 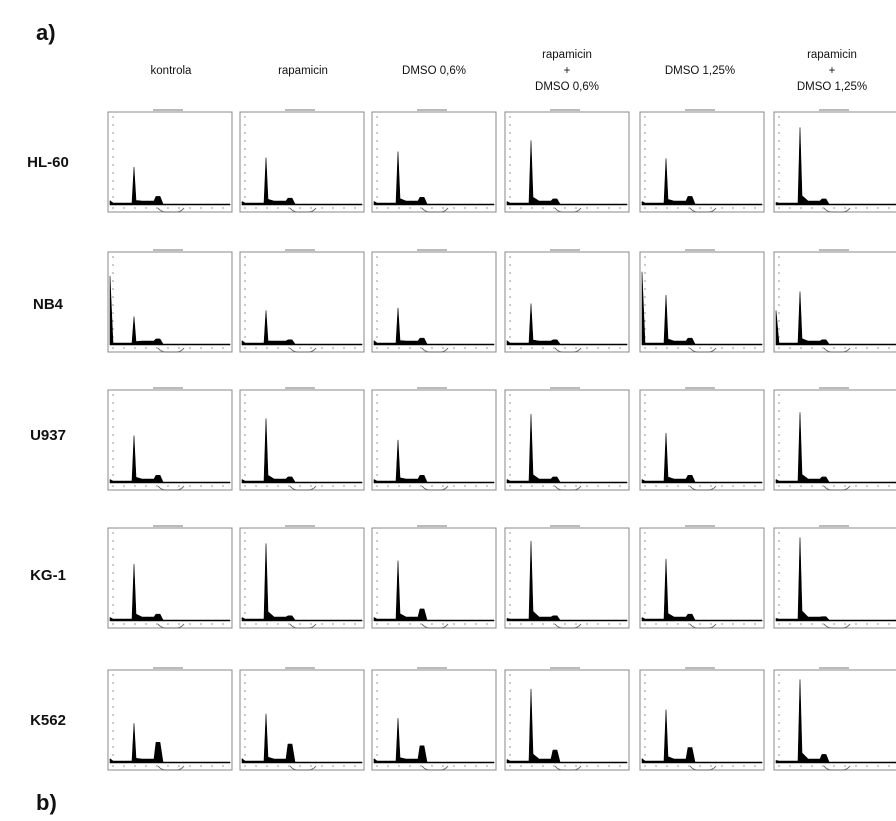 I want to click on histogram-frame-r4-c3, so click(x=434, y=578).